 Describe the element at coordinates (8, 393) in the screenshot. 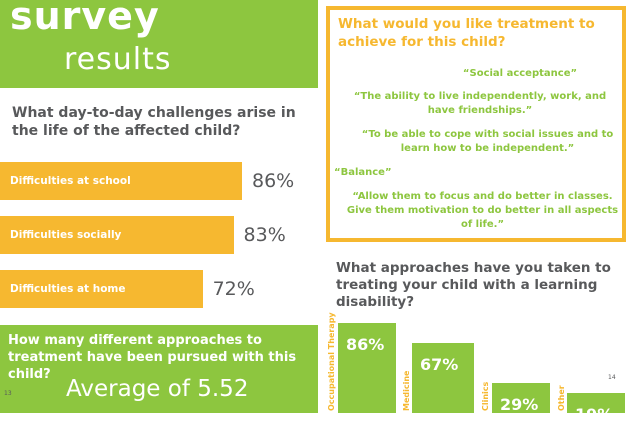

I see `page-number-left: 13` at that location.